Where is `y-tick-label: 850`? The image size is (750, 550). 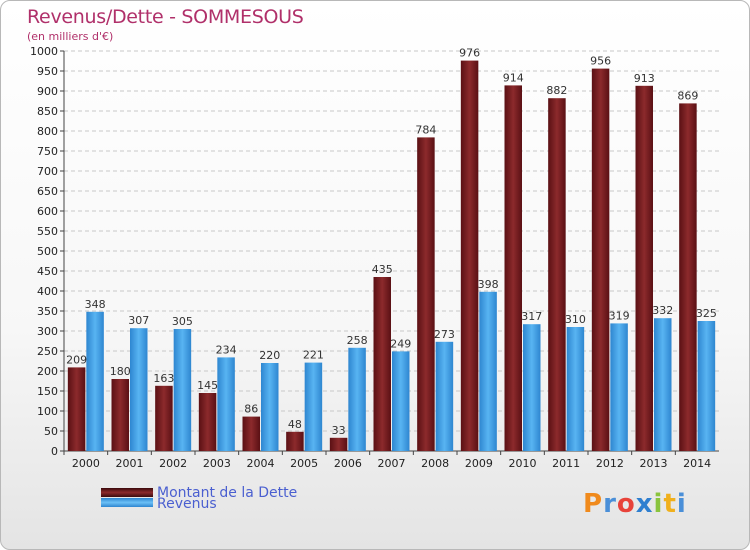 y-tick-label: 850 is located at coordinates (47, 111).